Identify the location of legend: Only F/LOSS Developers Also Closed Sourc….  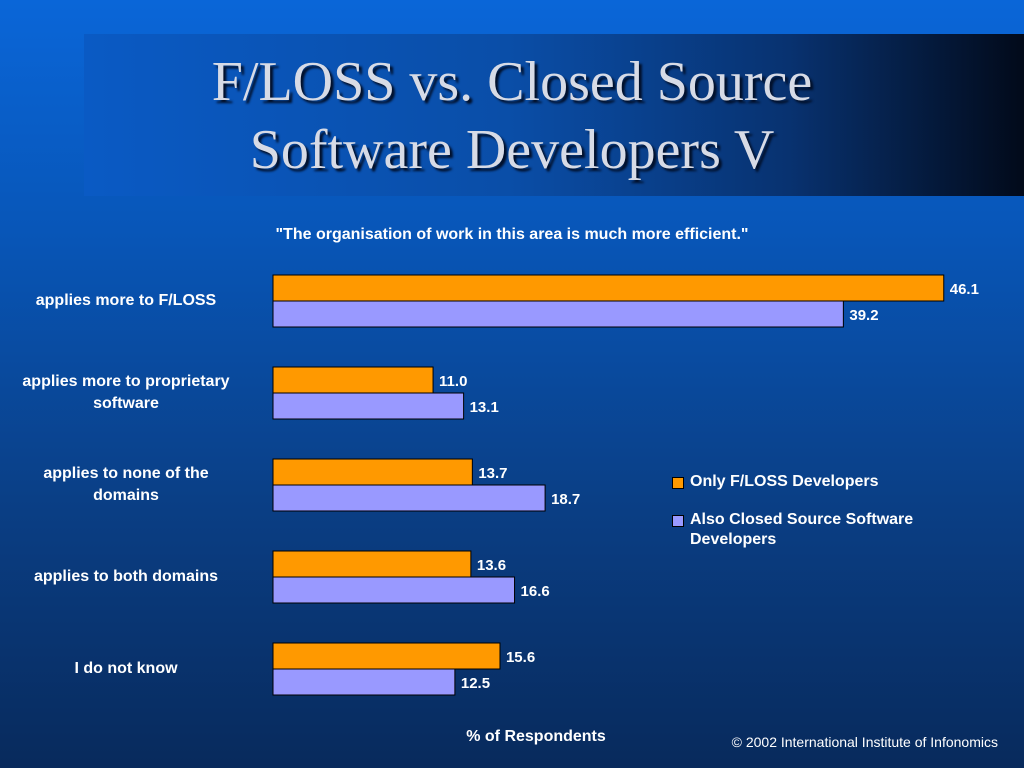
(832, 520).